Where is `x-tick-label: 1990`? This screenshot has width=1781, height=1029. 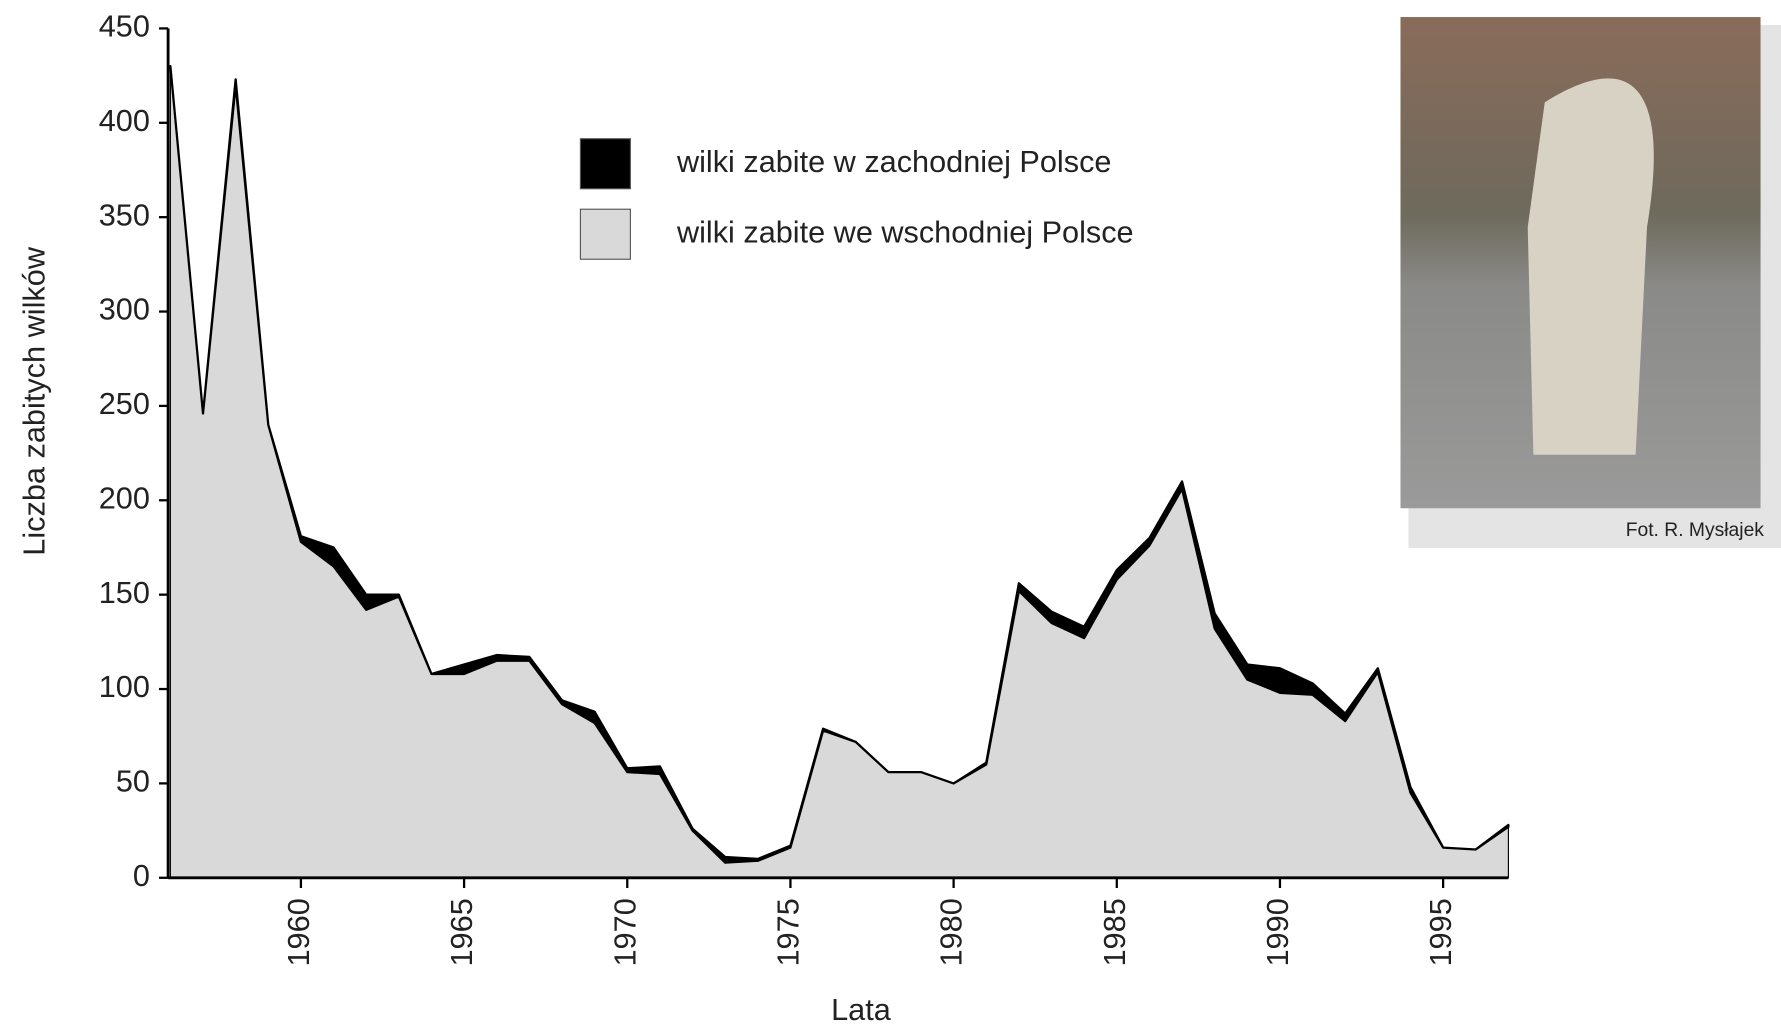 x-tick-label: 1990 is located at coordinates (1277, 932).